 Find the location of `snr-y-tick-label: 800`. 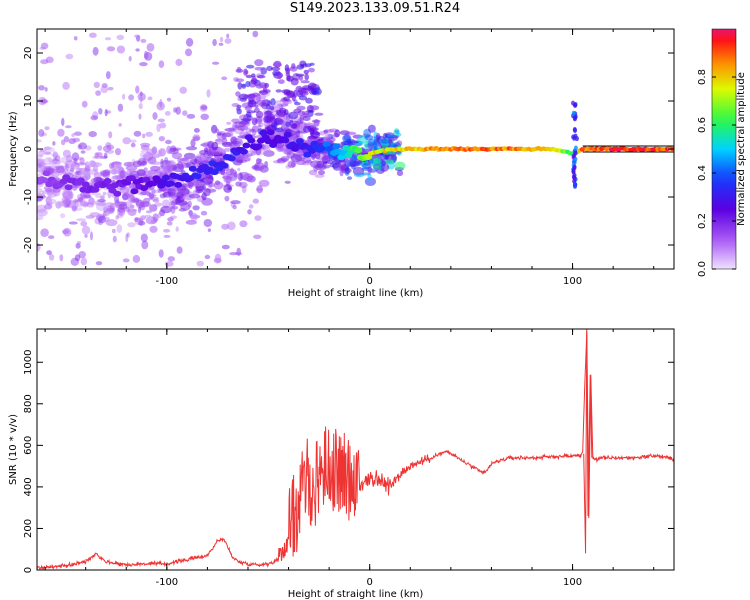

snr-y-tick-label: 800 is located at coordinates (28, 403).